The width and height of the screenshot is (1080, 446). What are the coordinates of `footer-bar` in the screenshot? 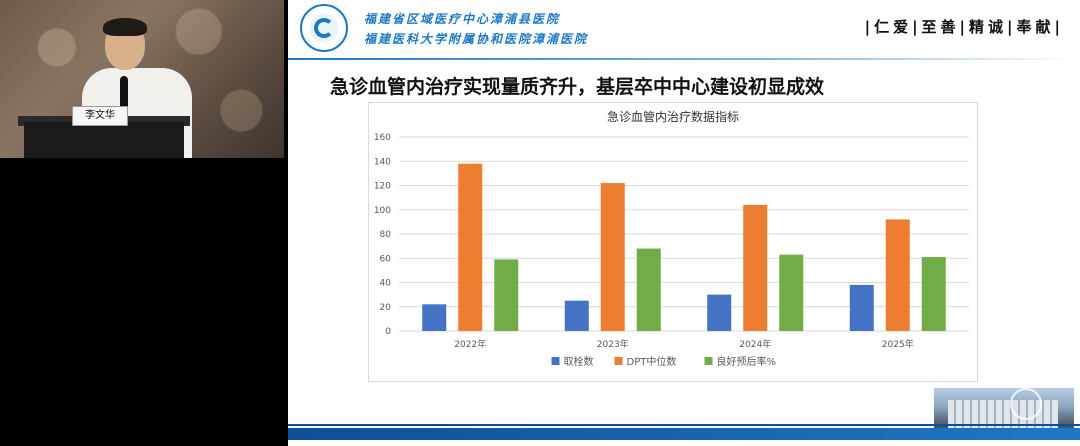 It's located at (684, 434).